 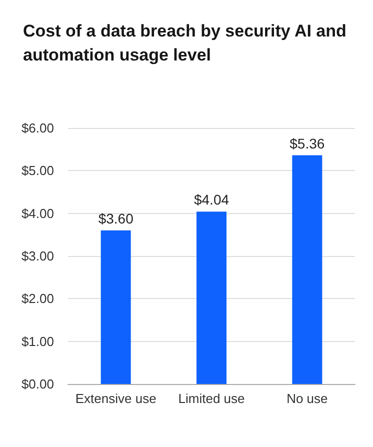 I want to click on y-tick-label: $2.00, so click(x=37, y=298).